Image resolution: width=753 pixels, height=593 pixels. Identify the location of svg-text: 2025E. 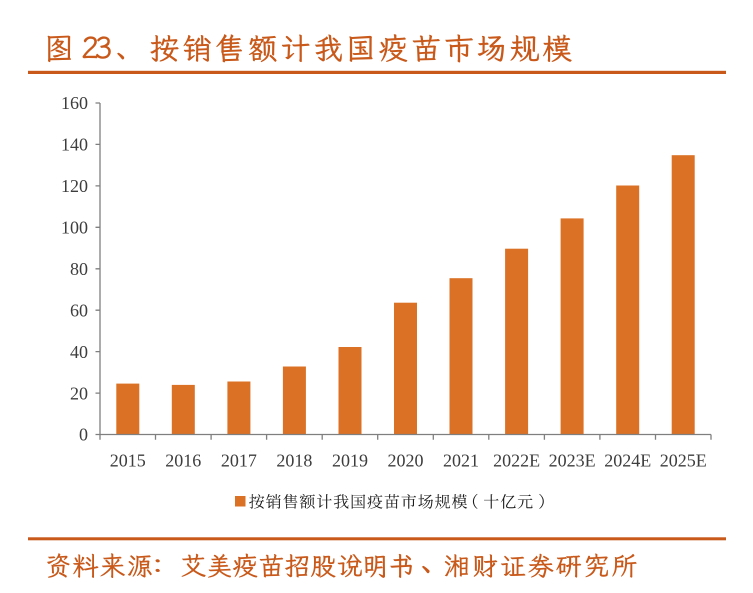
(683, 461).